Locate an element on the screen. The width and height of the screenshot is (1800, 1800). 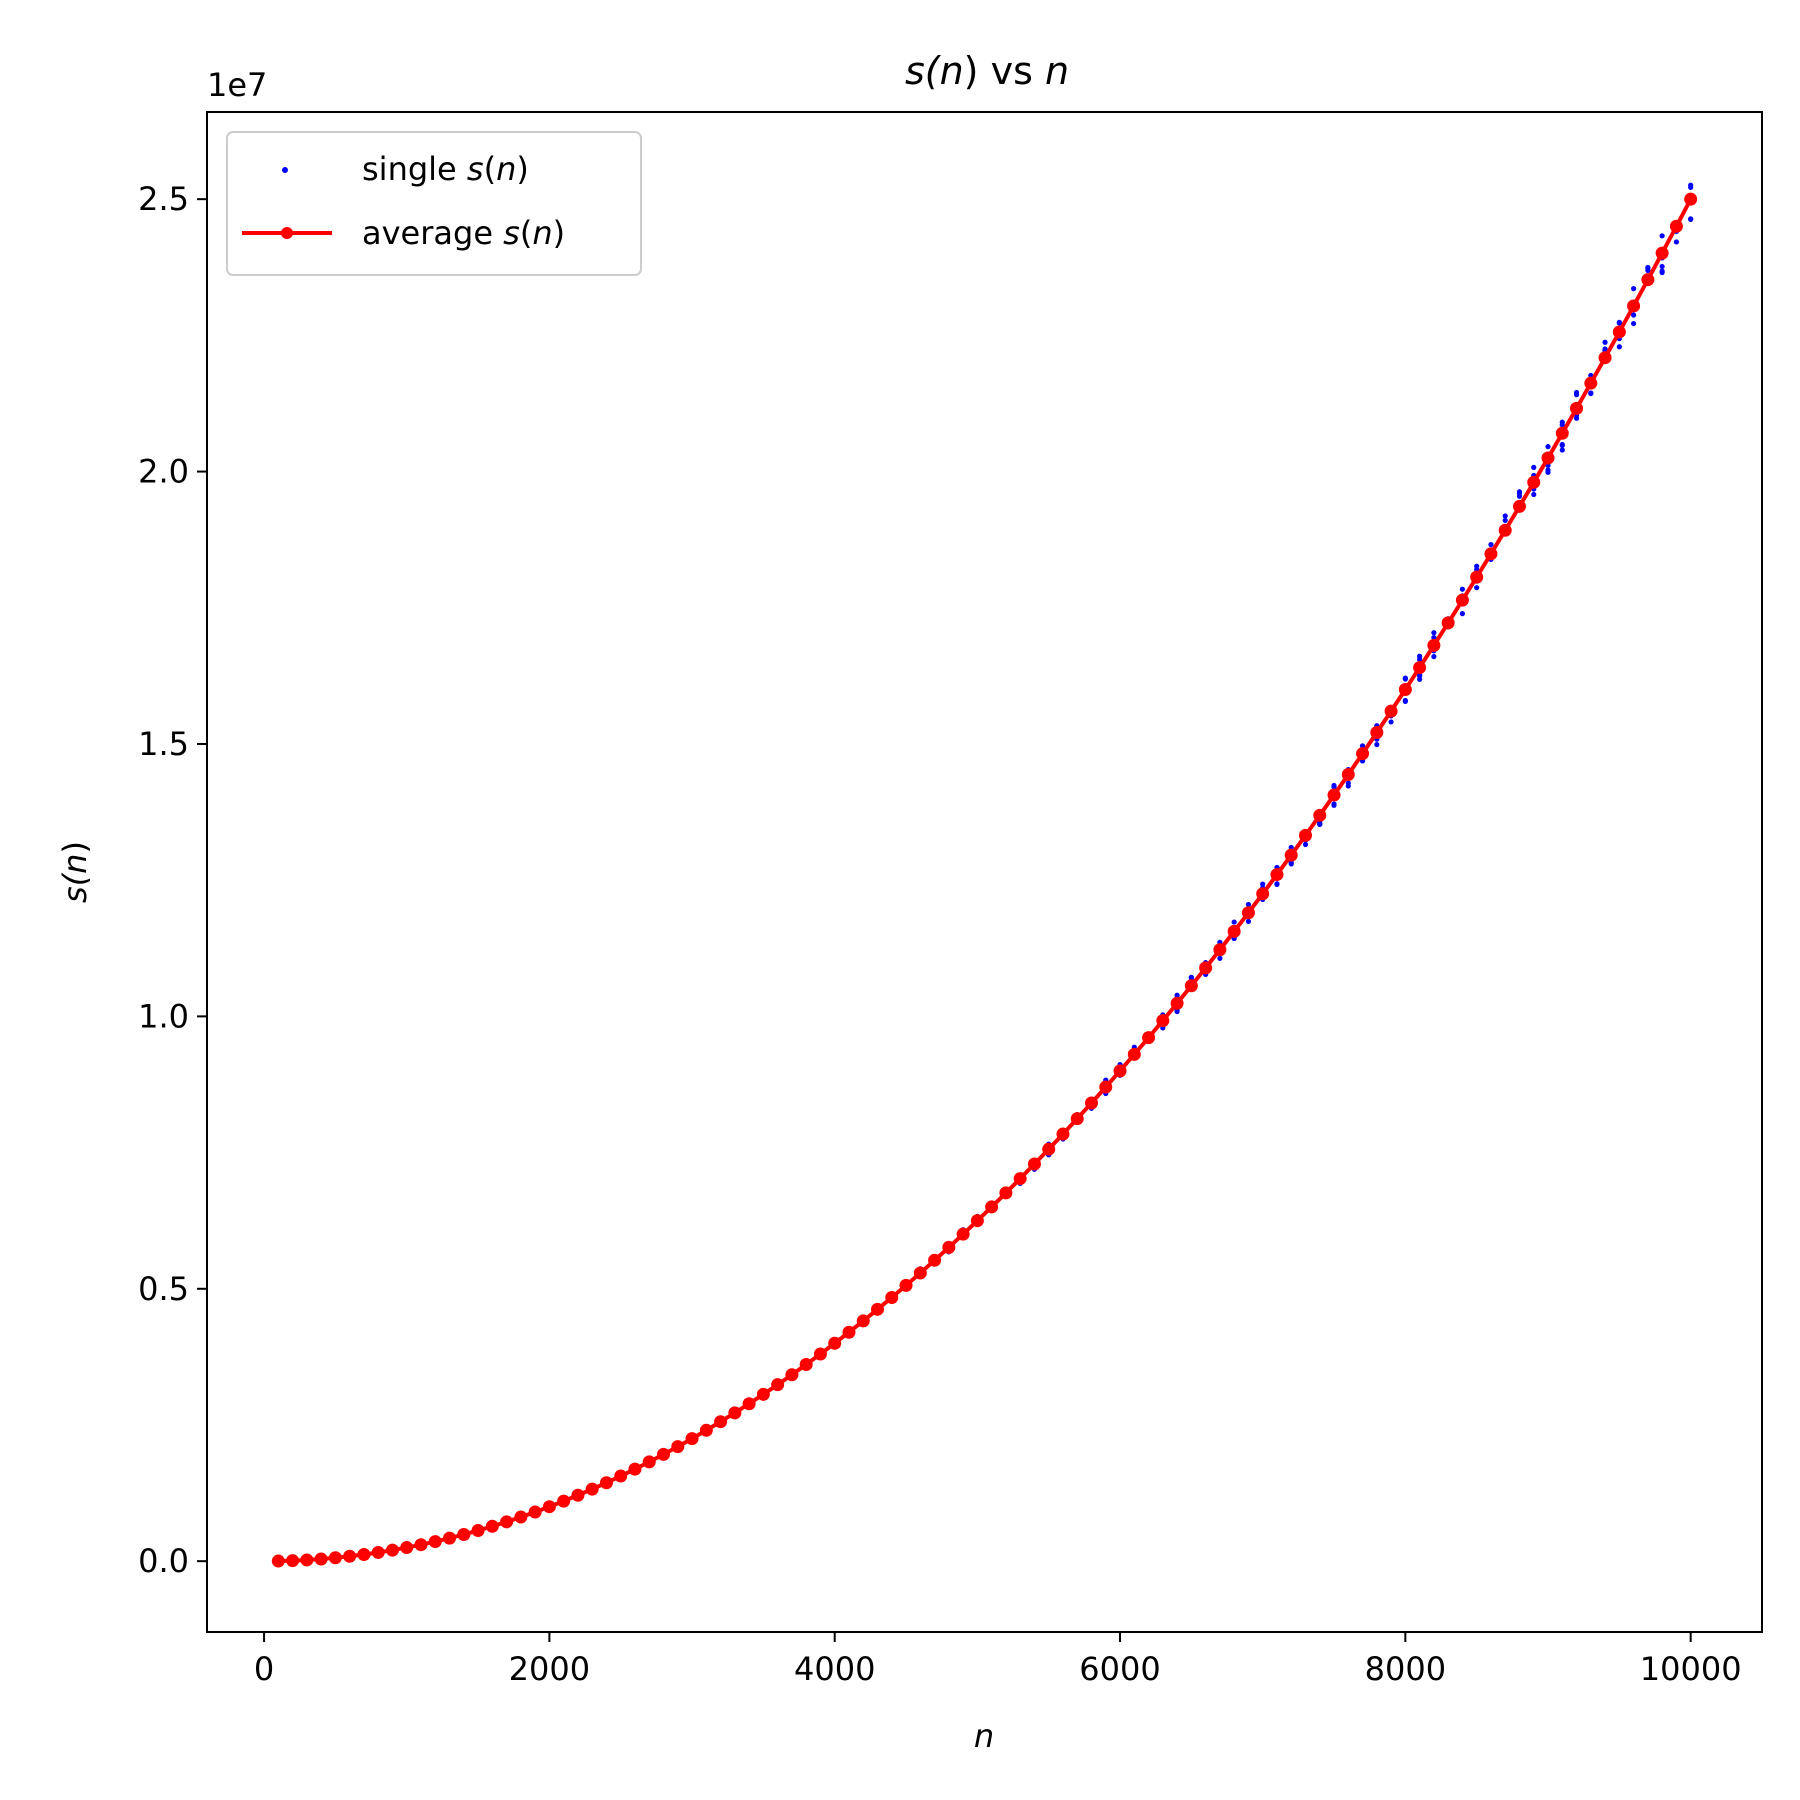
title-var: n is located at coordinates (952, 71).